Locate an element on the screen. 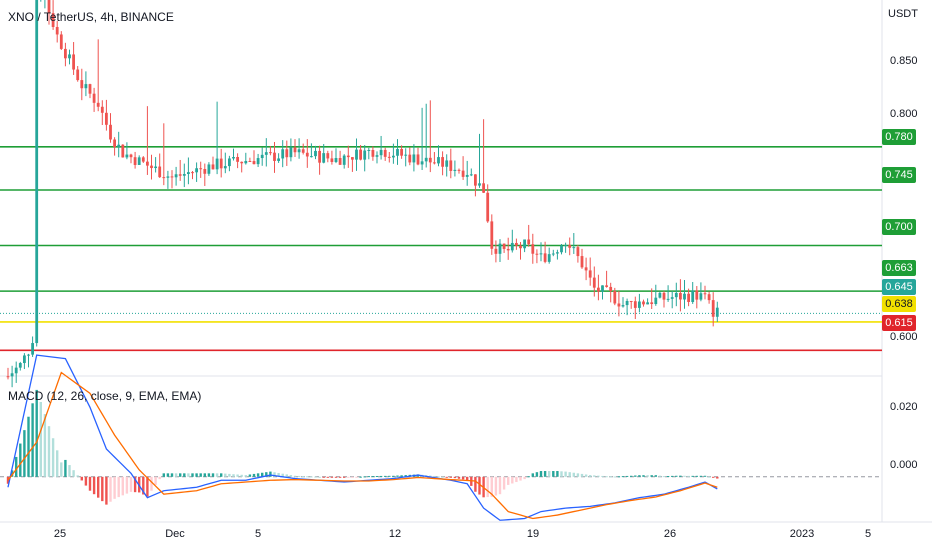 This screenshot has height=555, width=932. time-tick: 2023 is located at coordinates (802, 534).